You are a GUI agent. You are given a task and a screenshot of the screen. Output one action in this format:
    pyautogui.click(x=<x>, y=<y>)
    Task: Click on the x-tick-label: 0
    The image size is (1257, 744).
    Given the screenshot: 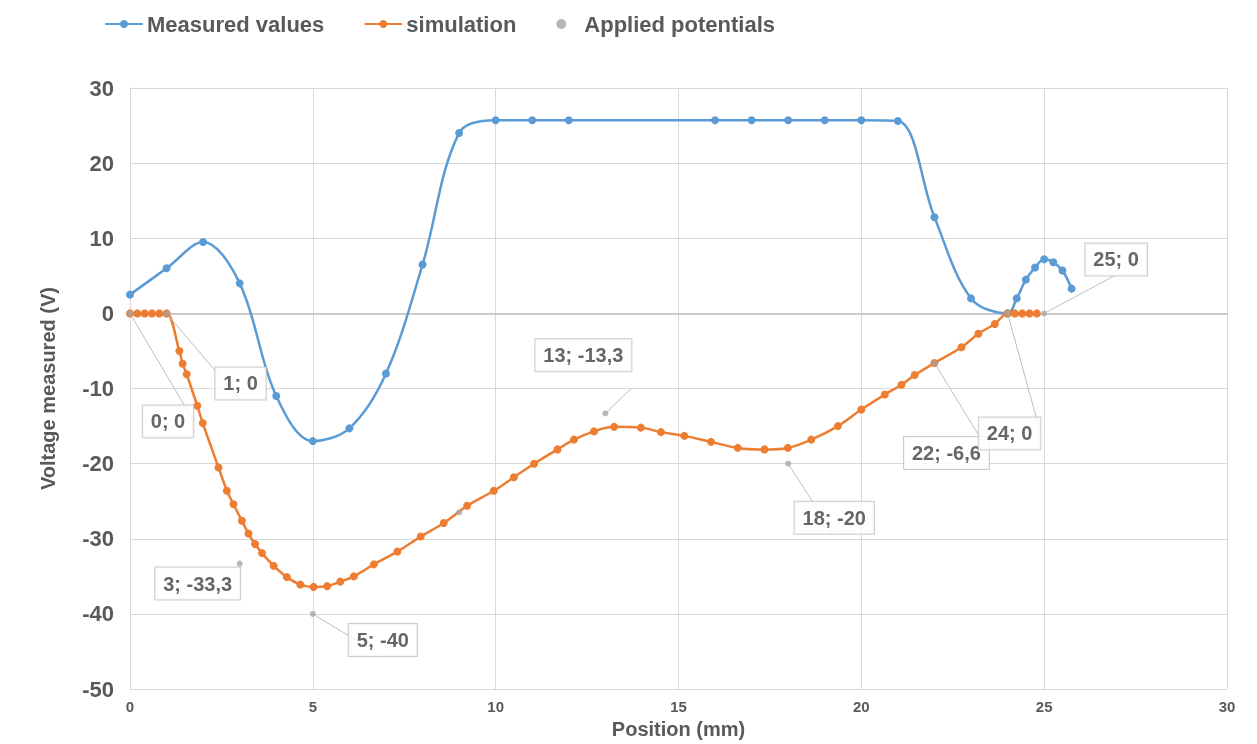 What is the action you would take?
    pyautogui.click(x=130, y=707)
    